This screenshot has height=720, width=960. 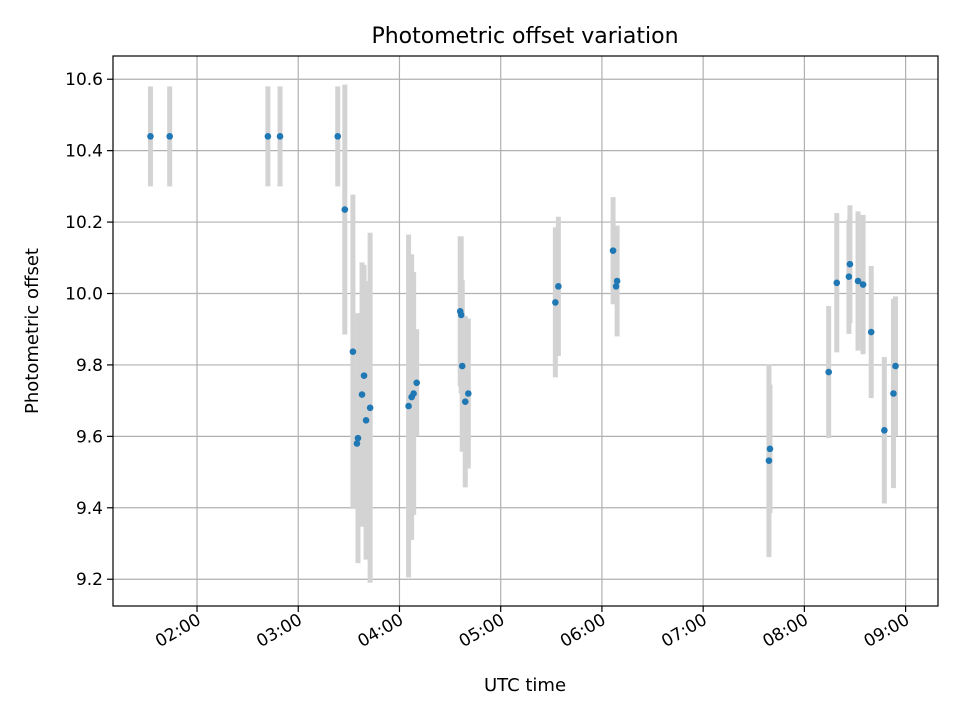 What do you see at coordinates (84, 152) in the screenshot?
I see `y-tick-label: 10.4` at bounding box center [84, 152].